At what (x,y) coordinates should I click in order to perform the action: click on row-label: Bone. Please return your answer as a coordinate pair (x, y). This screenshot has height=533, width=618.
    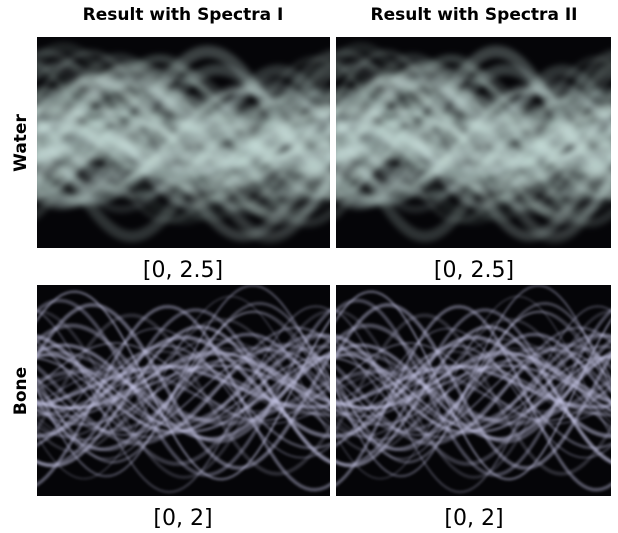
    Looking at the image, I should click on (21, 391).